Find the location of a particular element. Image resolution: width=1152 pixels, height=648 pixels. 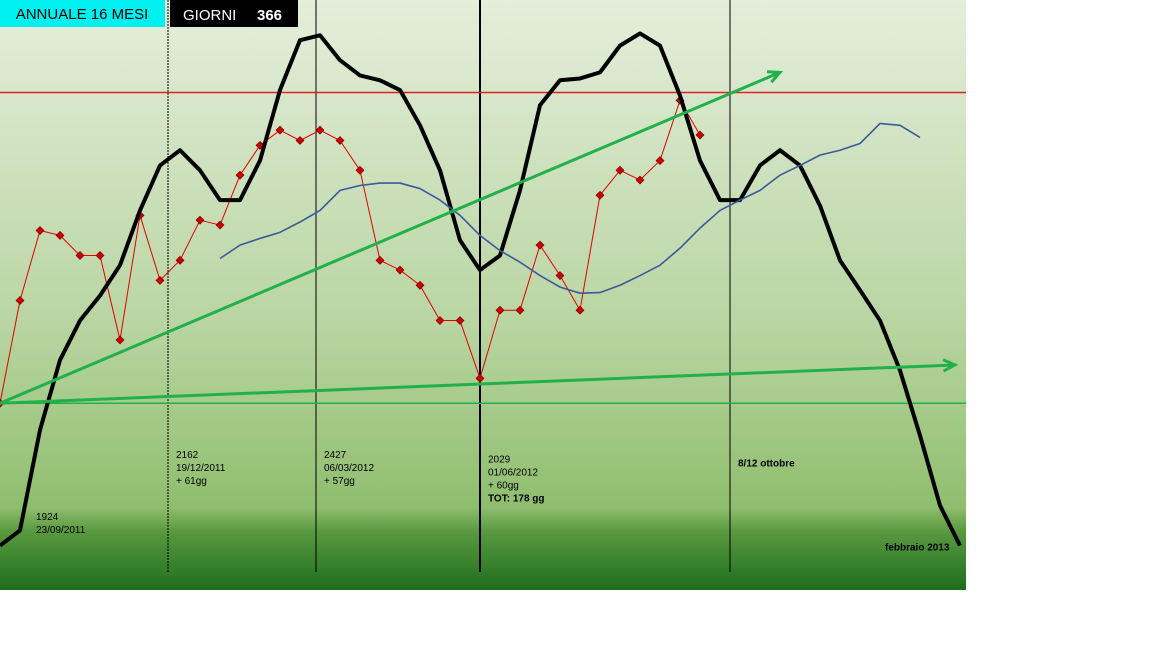

annotation-text: 1924 is located at coordinates (47, 517).